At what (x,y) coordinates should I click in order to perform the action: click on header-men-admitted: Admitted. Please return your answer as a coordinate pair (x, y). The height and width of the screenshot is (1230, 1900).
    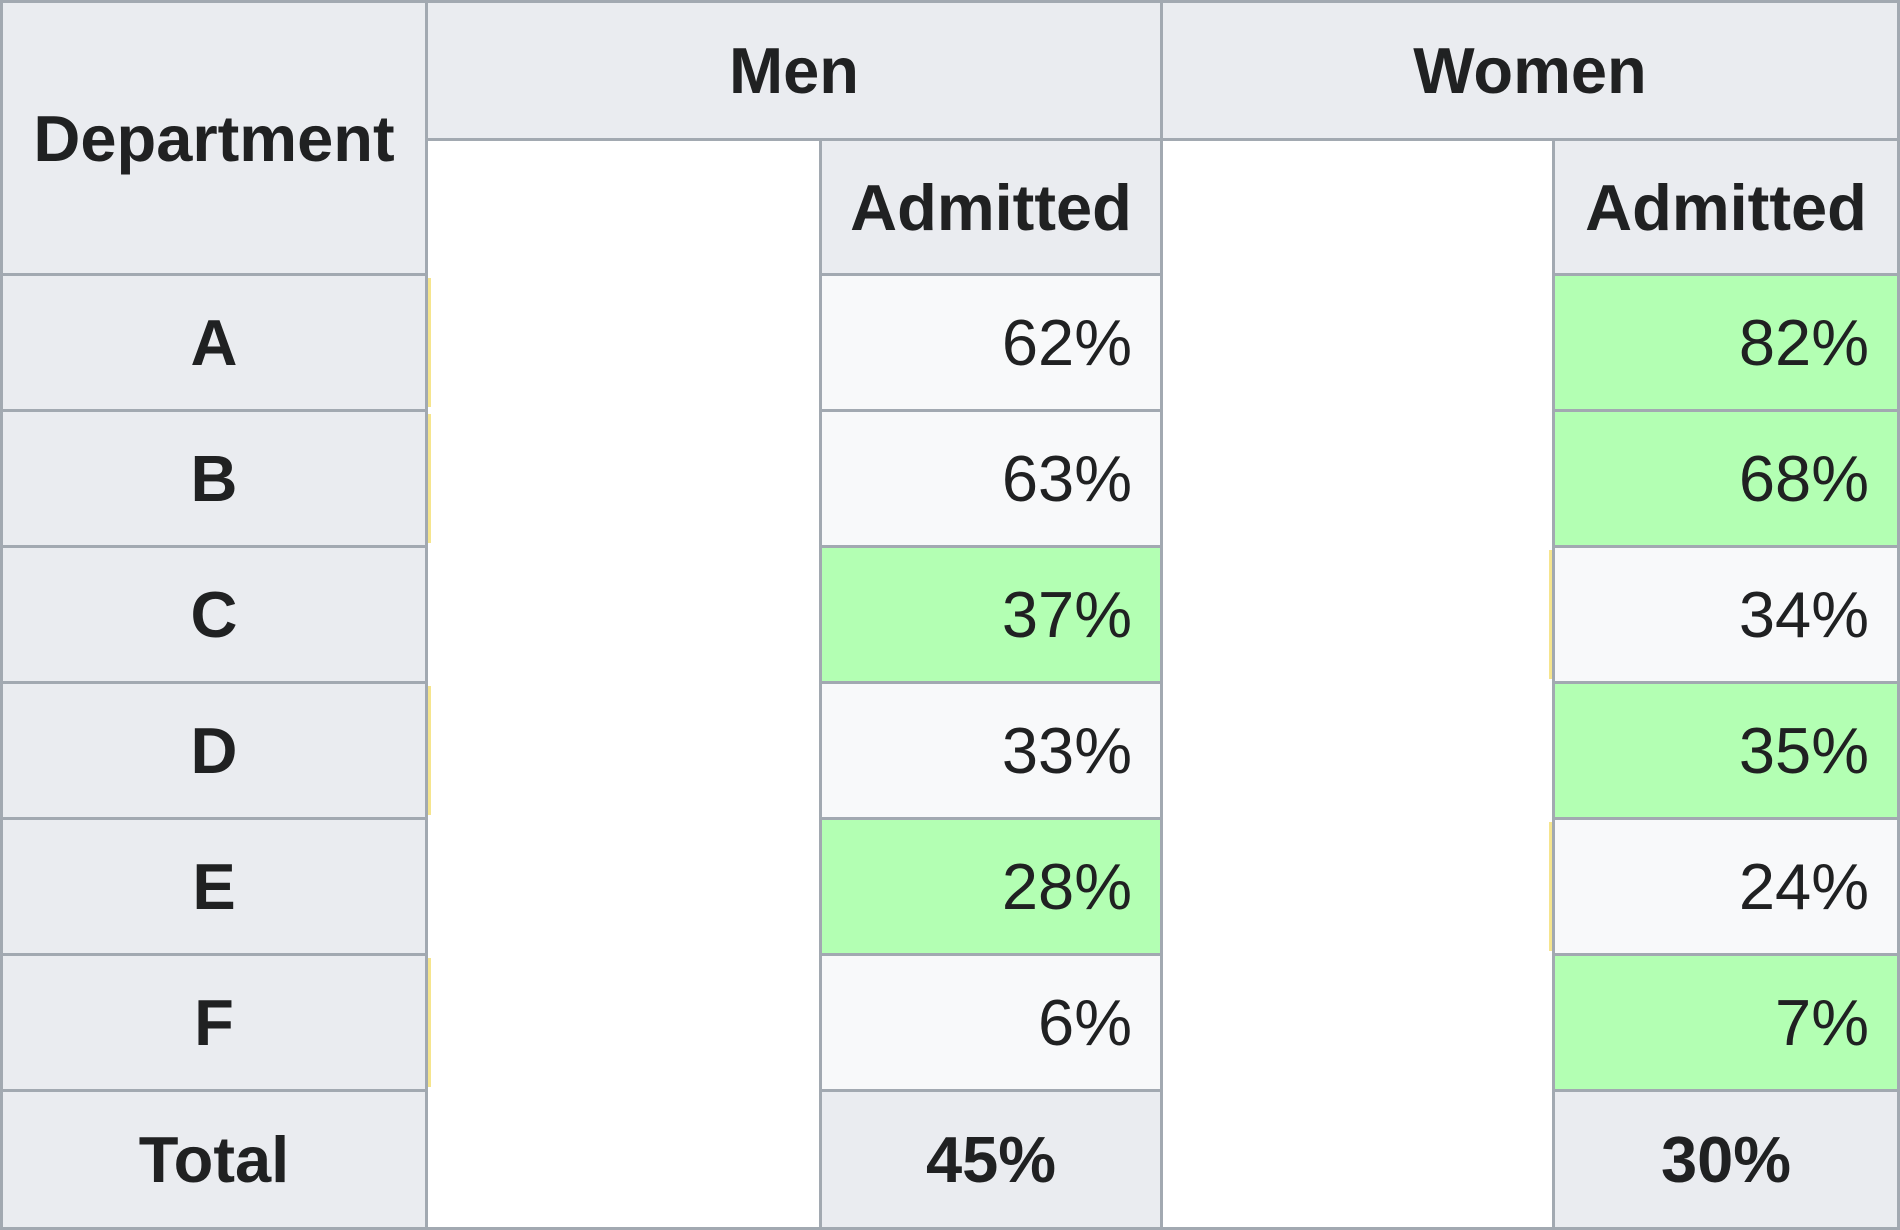
    Looking at the image, I should click on (991, 207).